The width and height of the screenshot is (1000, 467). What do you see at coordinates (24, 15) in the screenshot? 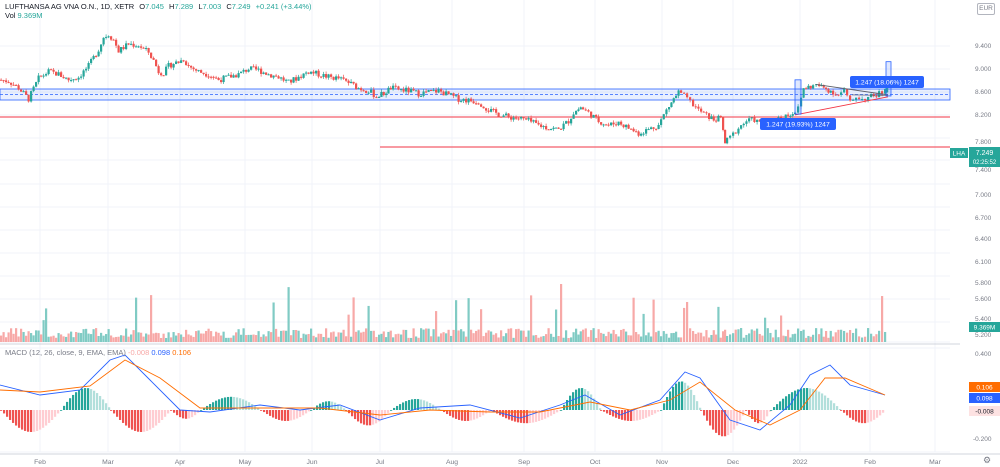
I see `volume-legend: Vol 9.369M` at bounding box center [24, 15].